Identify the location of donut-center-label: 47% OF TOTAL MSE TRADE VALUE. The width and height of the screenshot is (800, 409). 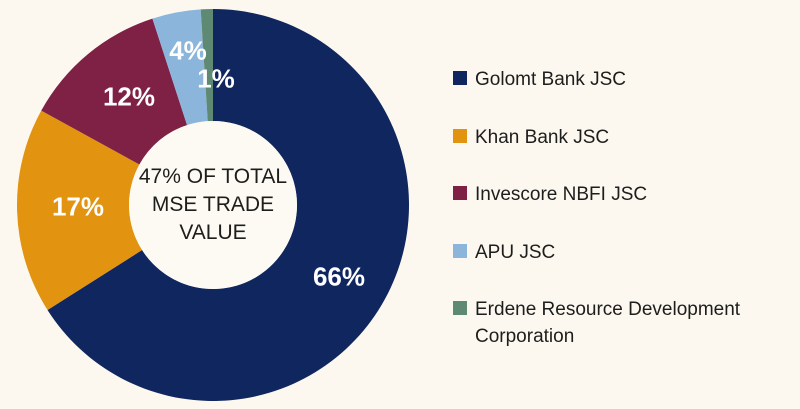
(213, 205).